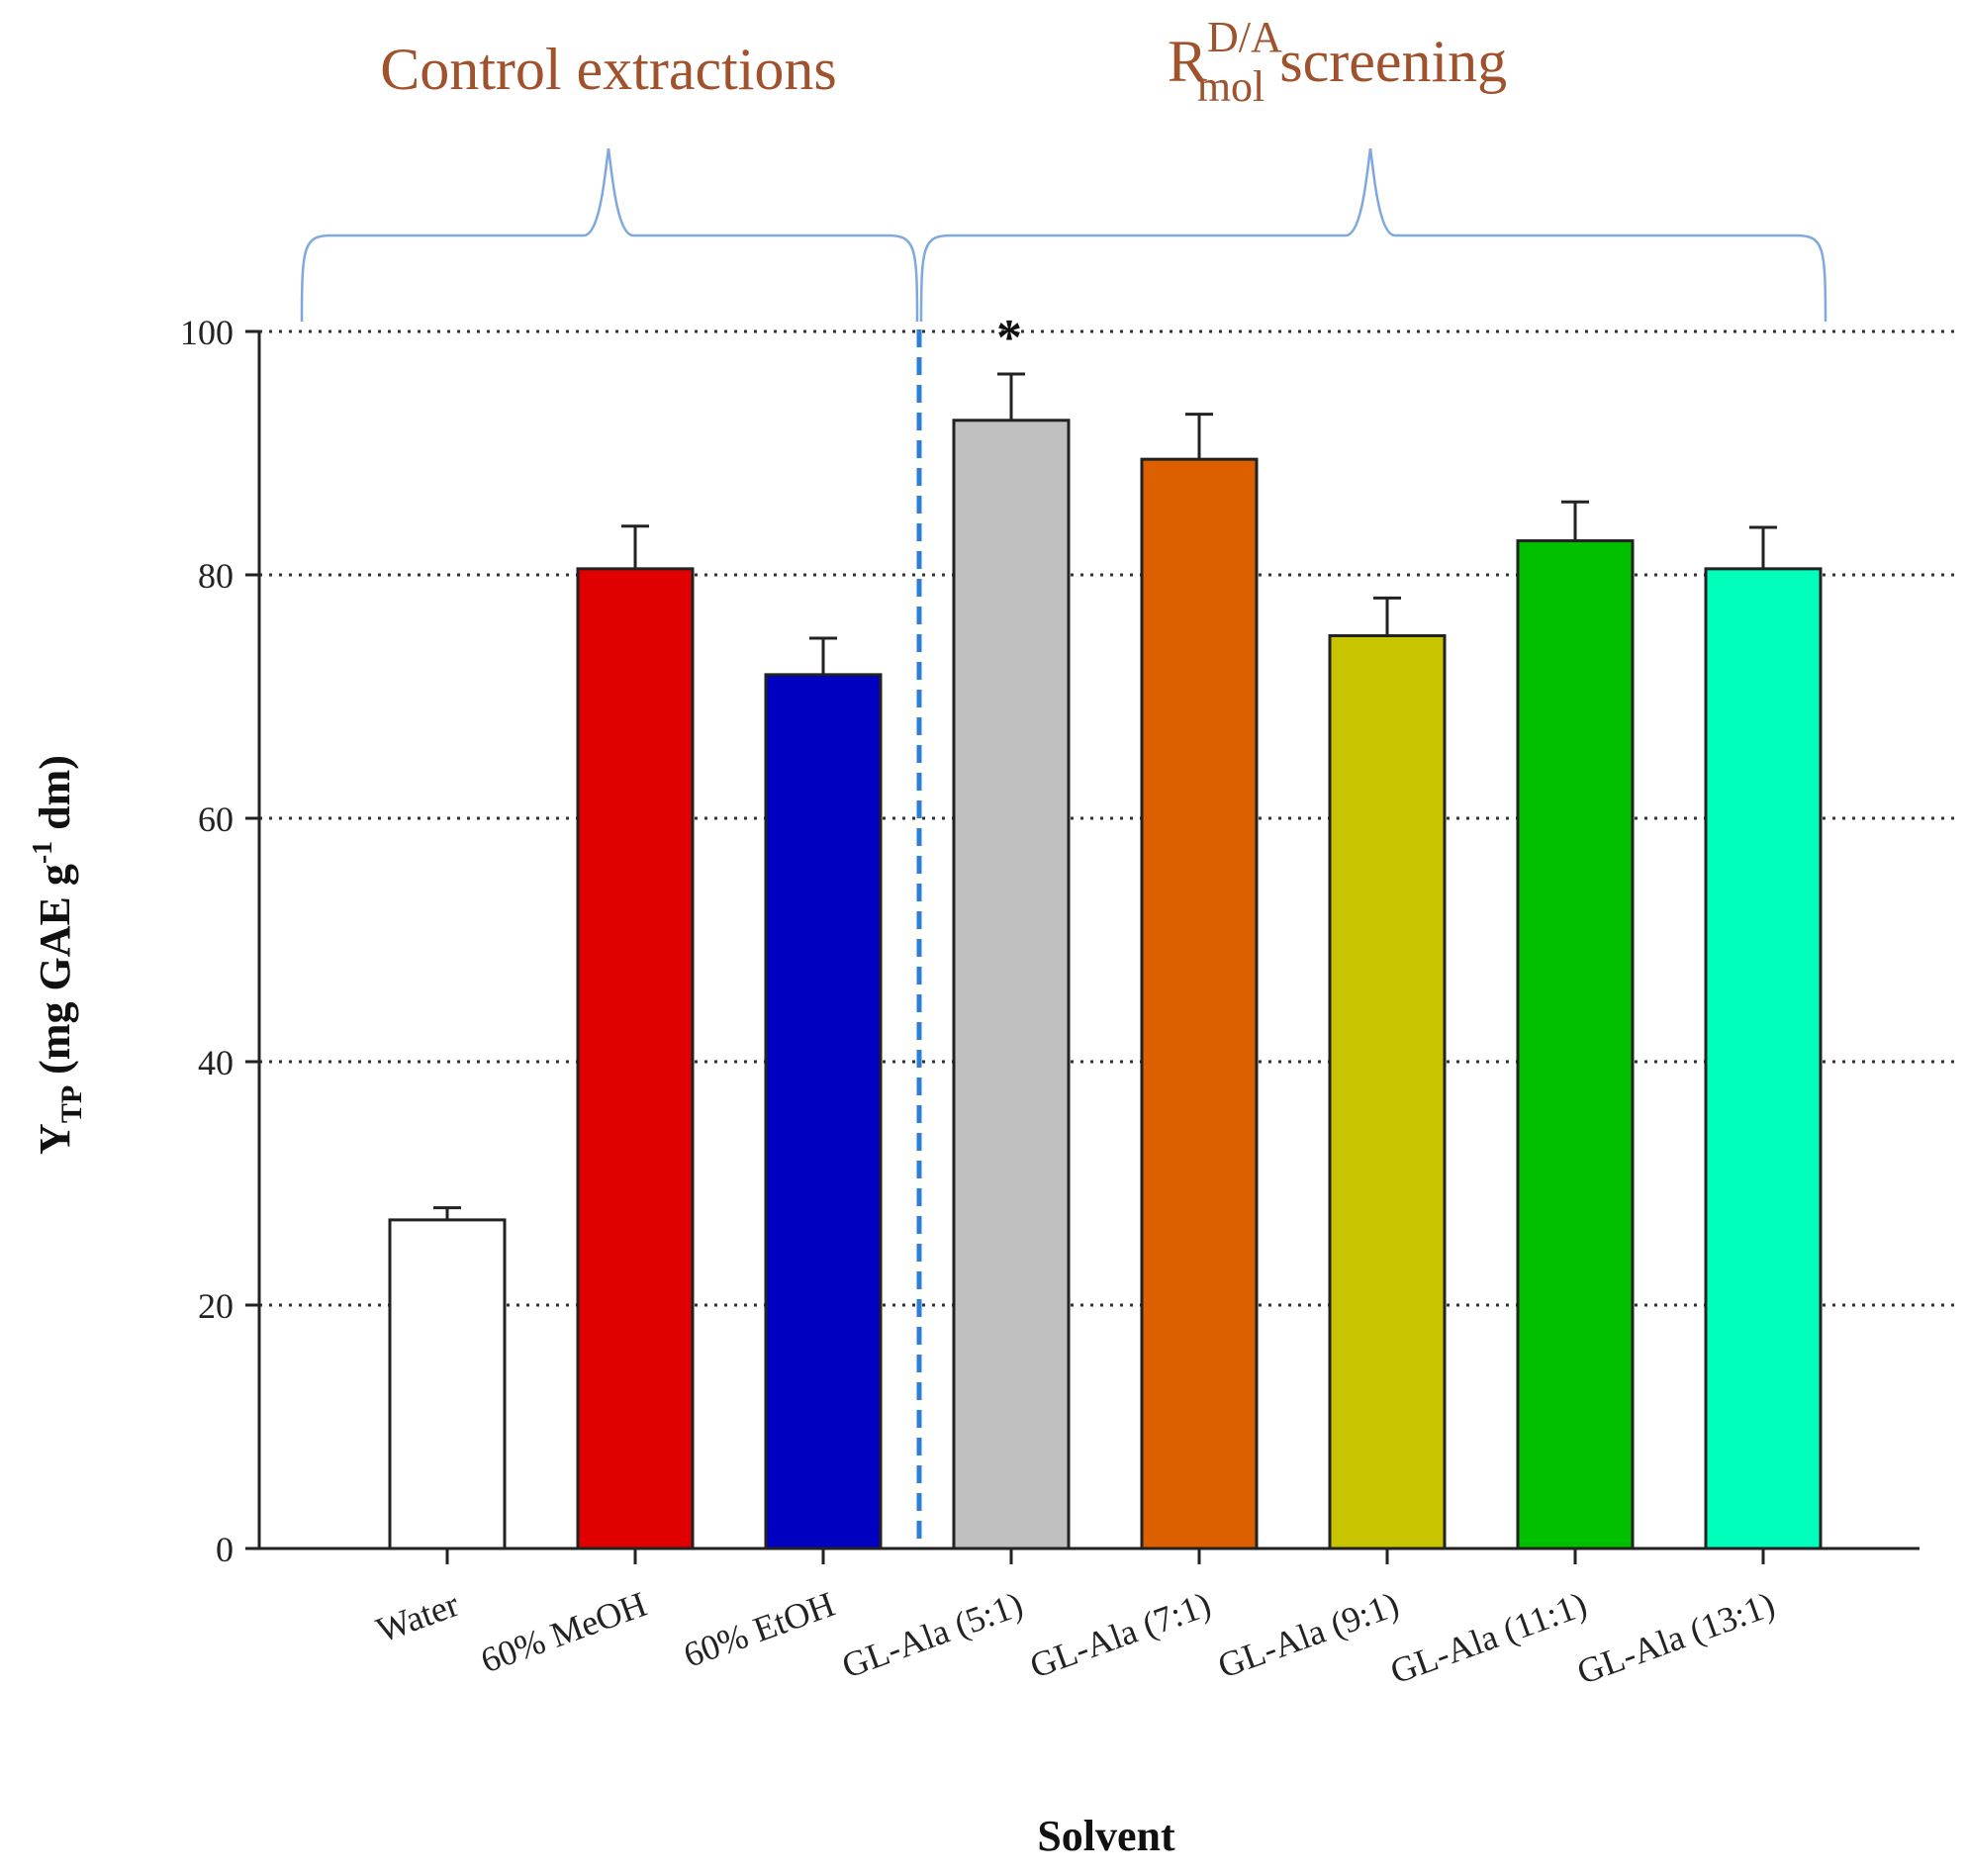 Image resolution: width=1967 pixels, height=1876 pixels. Describe the element at coordinates (1009, 338) in the screenshot. I see `significance-asterisk: *` at that location.